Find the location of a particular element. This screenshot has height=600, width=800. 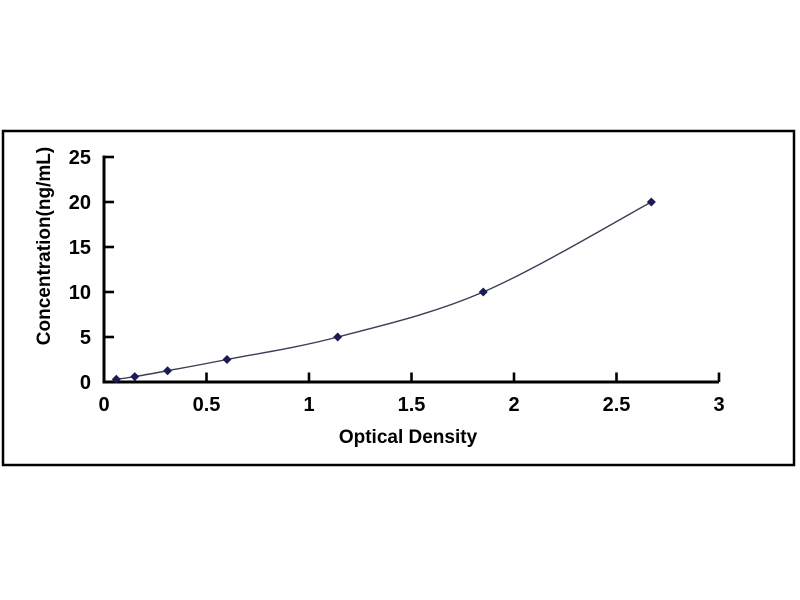

x-axis-ticks: 0 0.5 1 1.5 2 2.5 3 is located at coordinates (411, 394).